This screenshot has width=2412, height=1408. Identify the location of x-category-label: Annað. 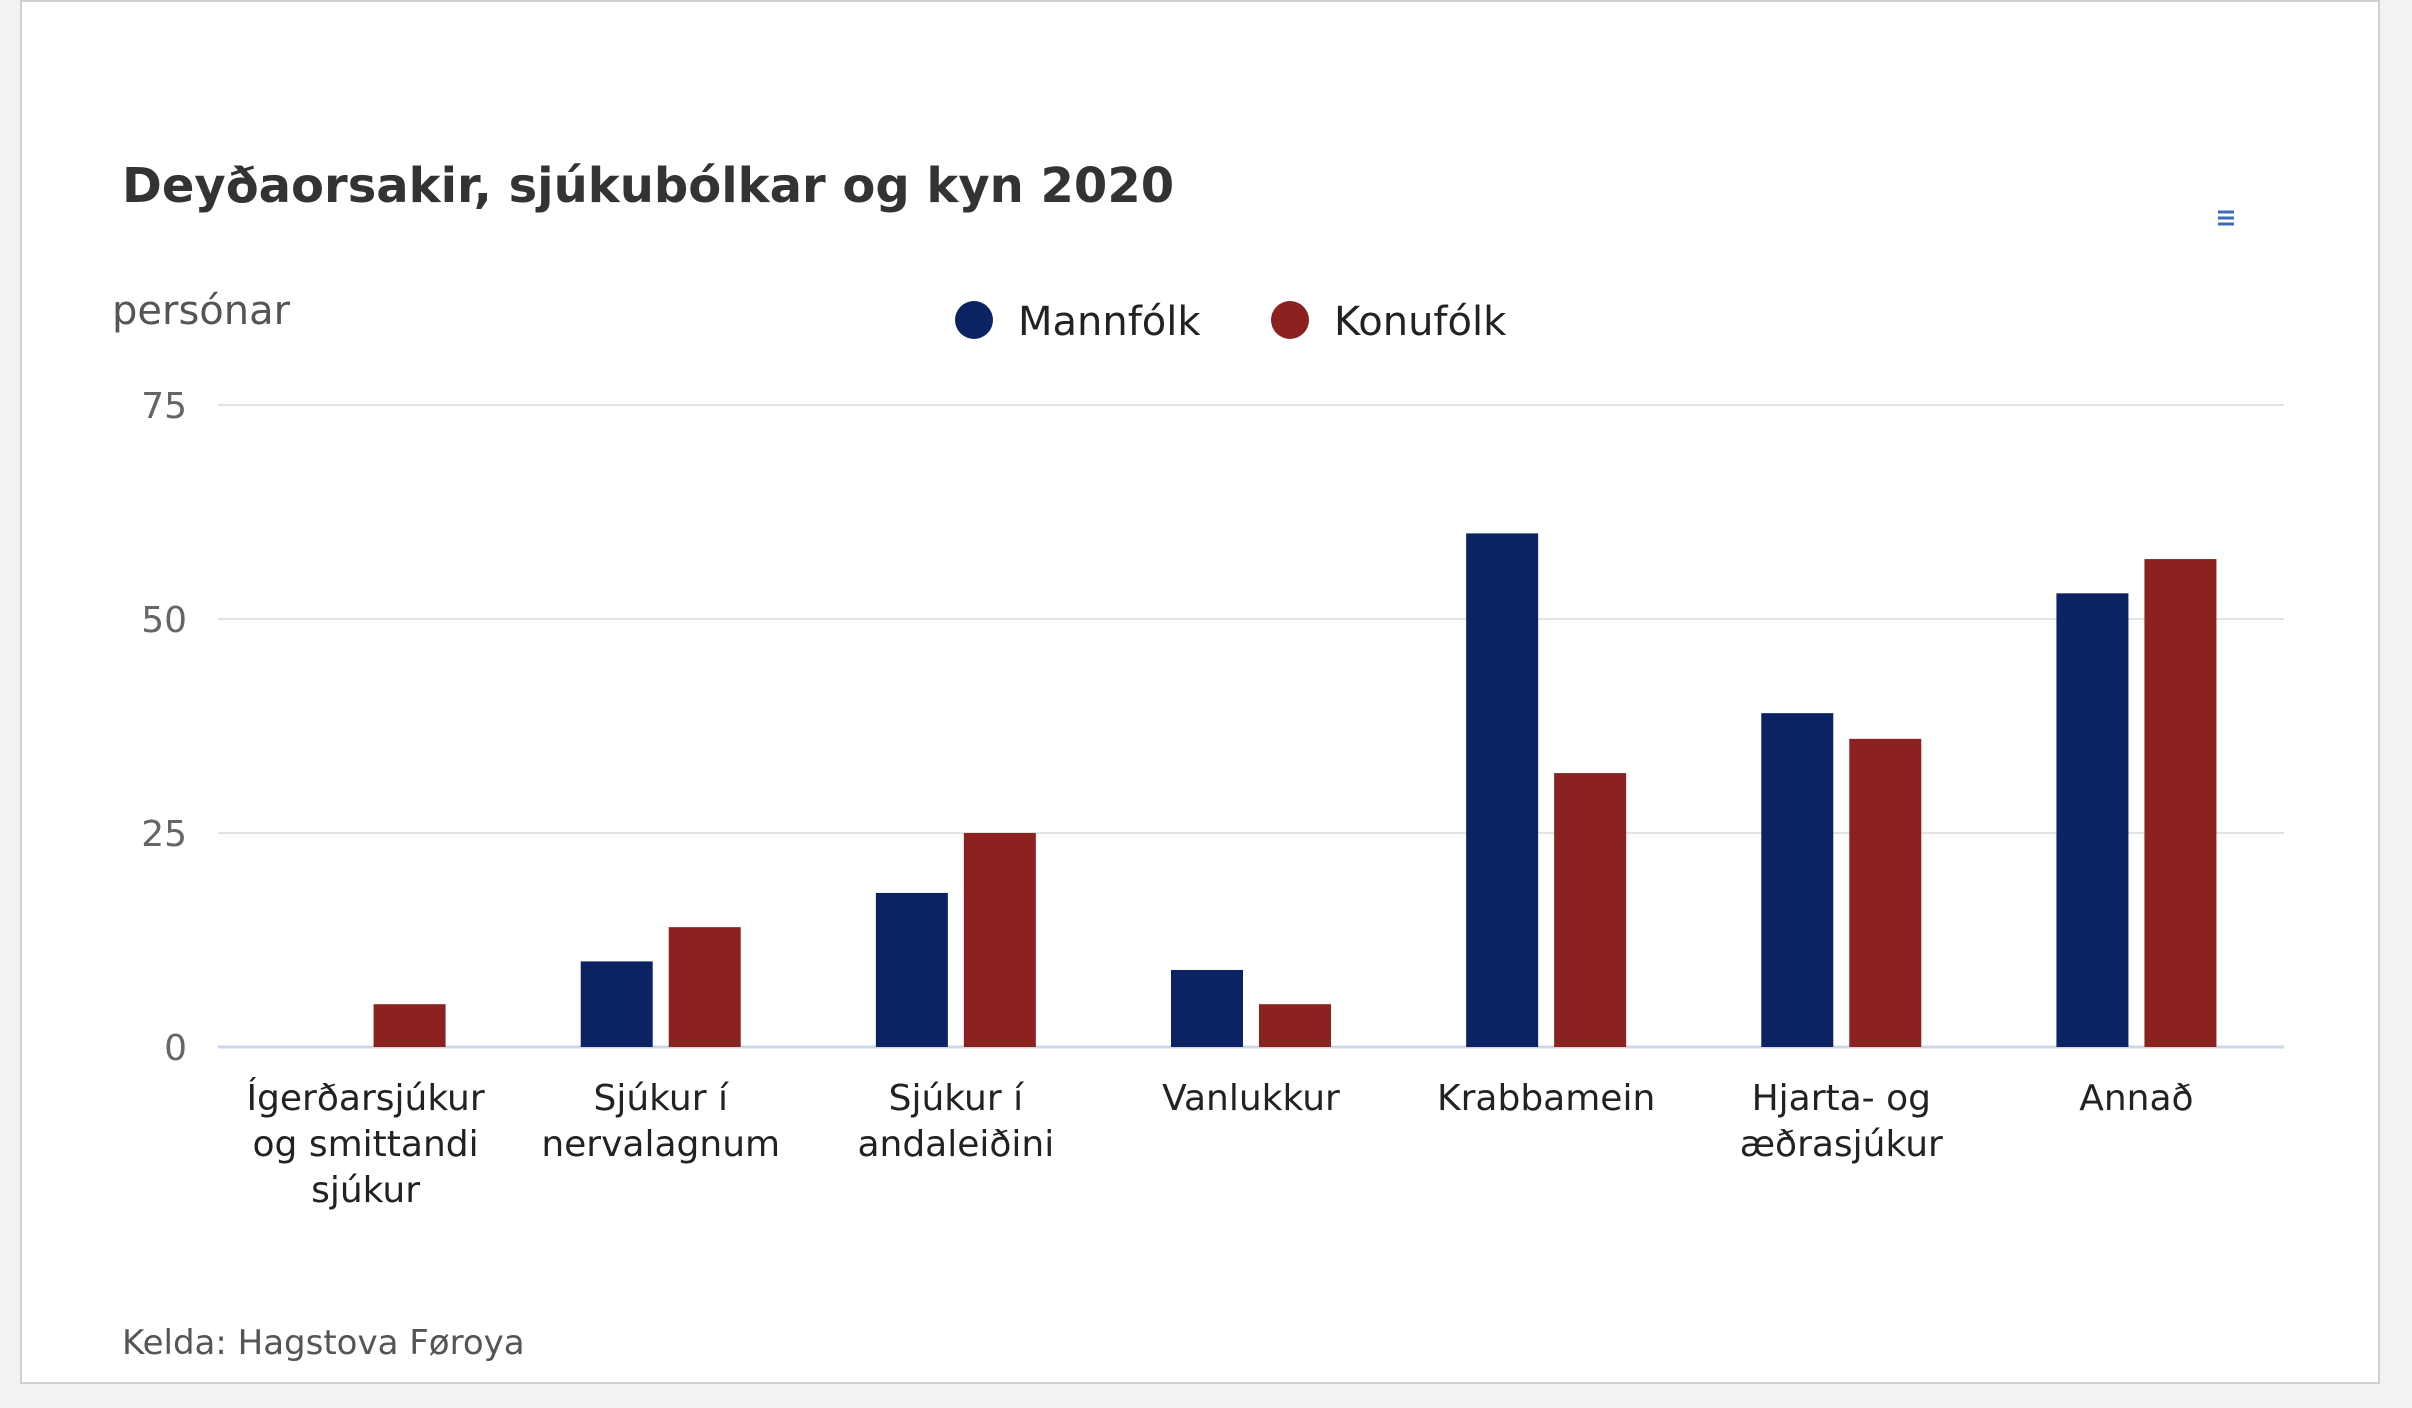
(2136, 1098).